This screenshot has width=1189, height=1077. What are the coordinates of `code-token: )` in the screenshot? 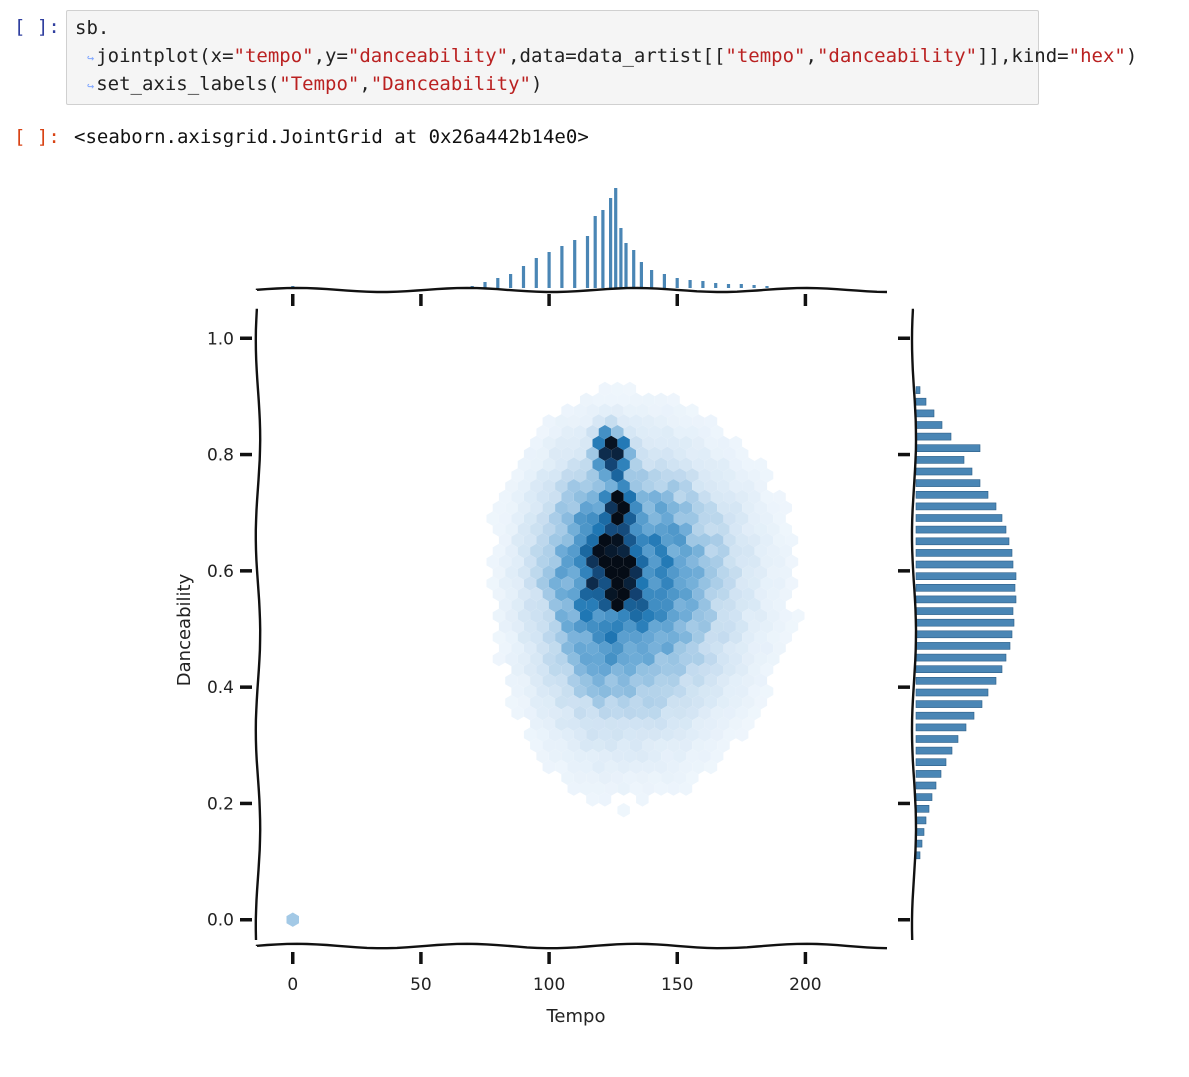 It's located at (536, 84).